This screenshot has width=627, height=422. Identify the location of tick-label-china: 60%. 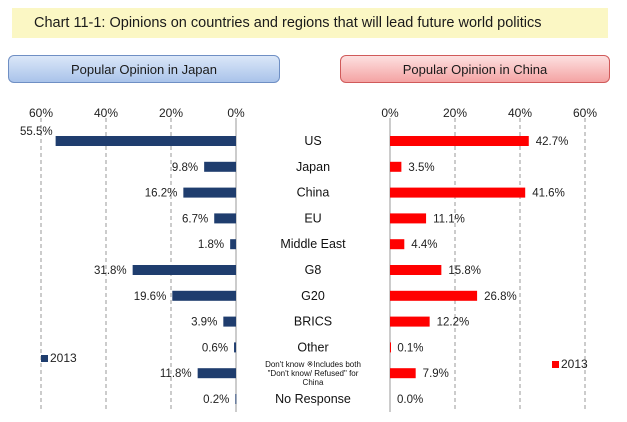
(585, 113).